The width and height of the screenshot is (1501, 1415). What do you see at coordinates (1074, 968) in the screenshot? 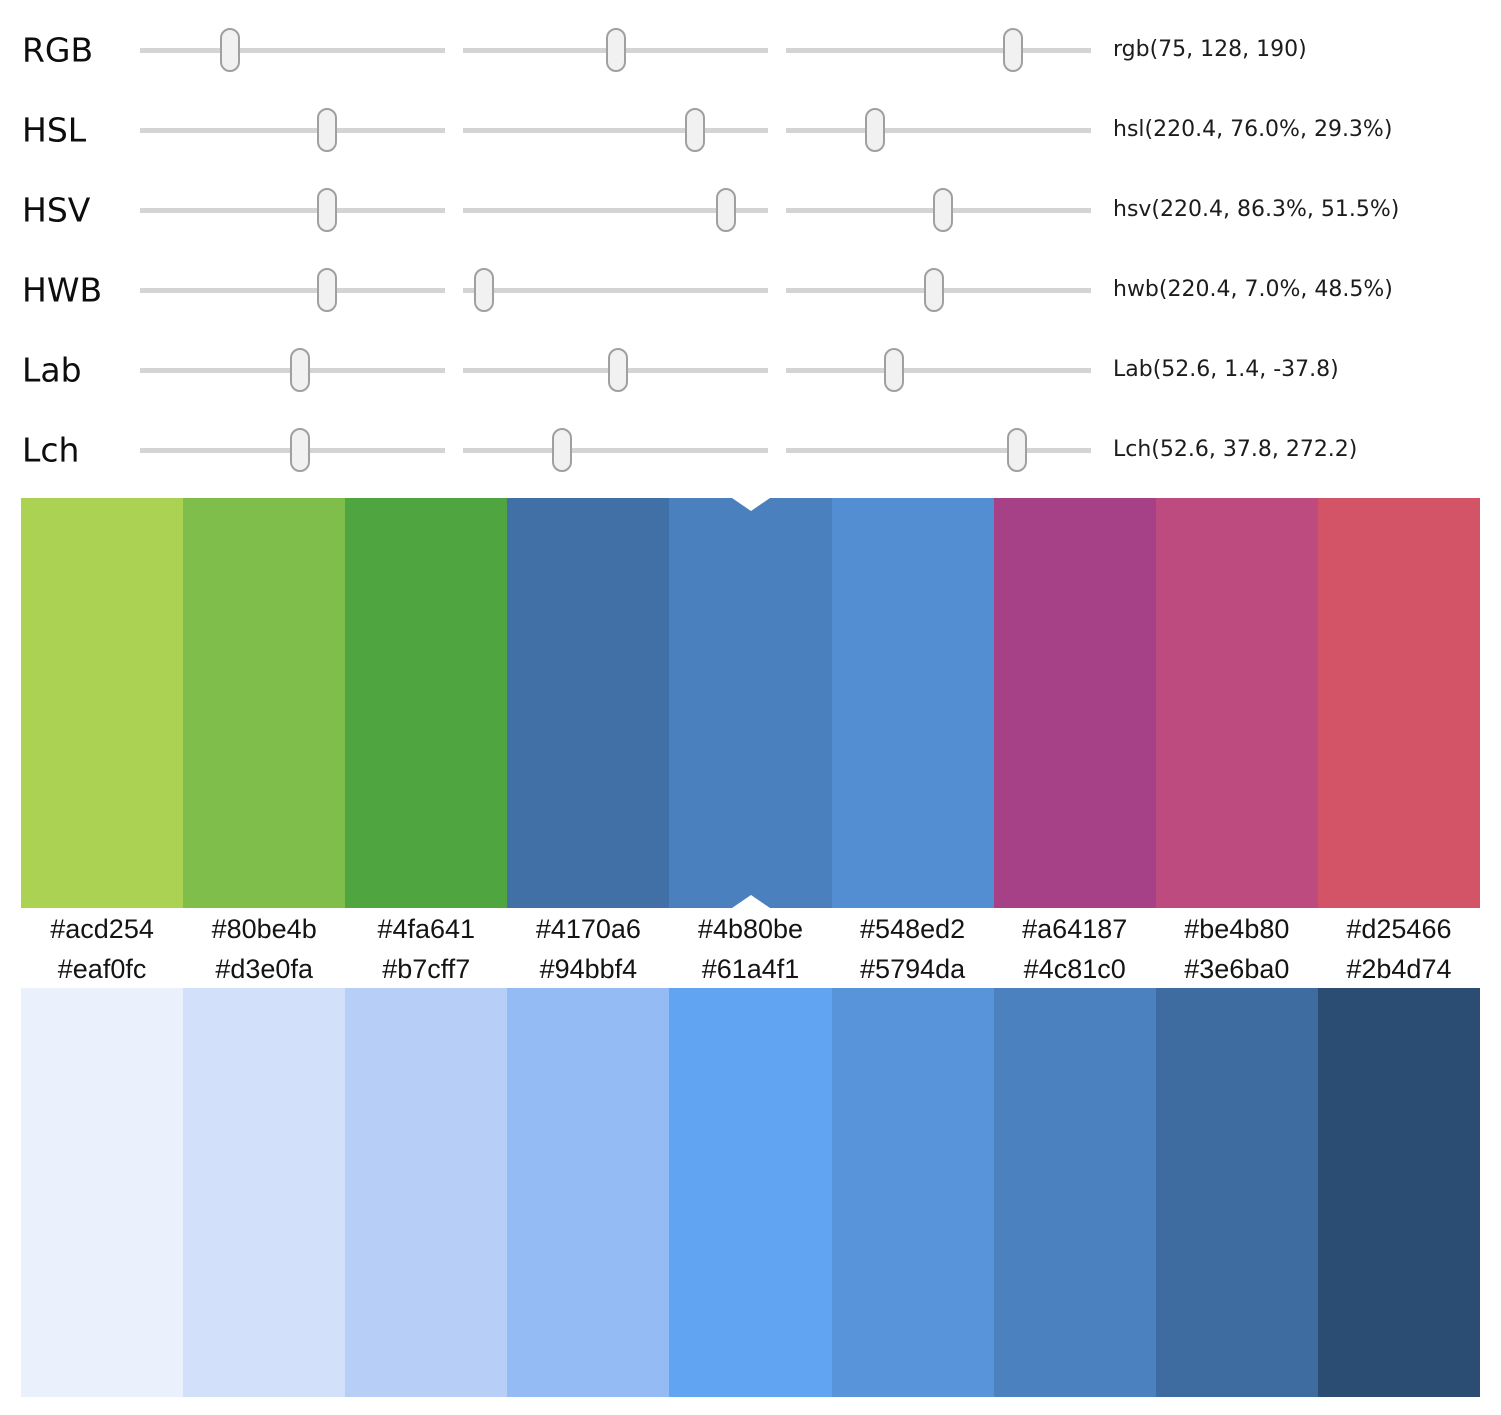
I see `hex-label: #4c81c0` at bounding box center [1074, 968].